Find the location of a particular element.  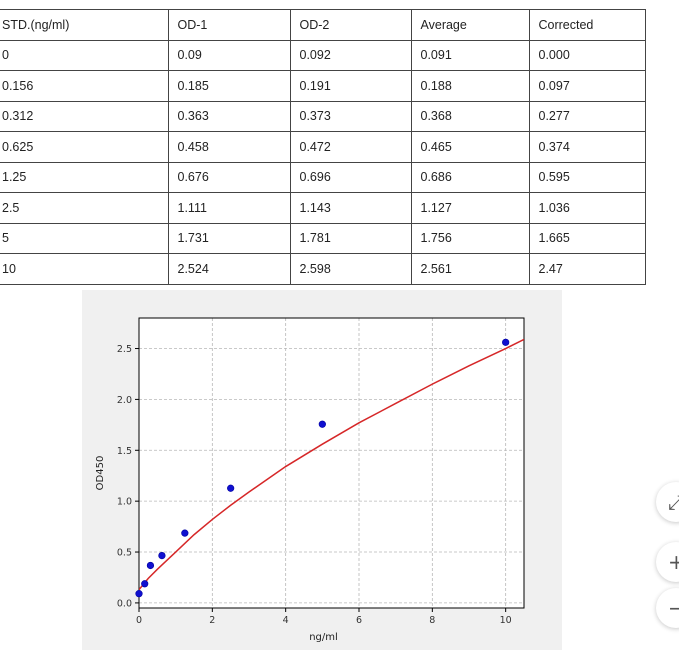

table-cell: 2.598 is located at coordinates (351, 269).